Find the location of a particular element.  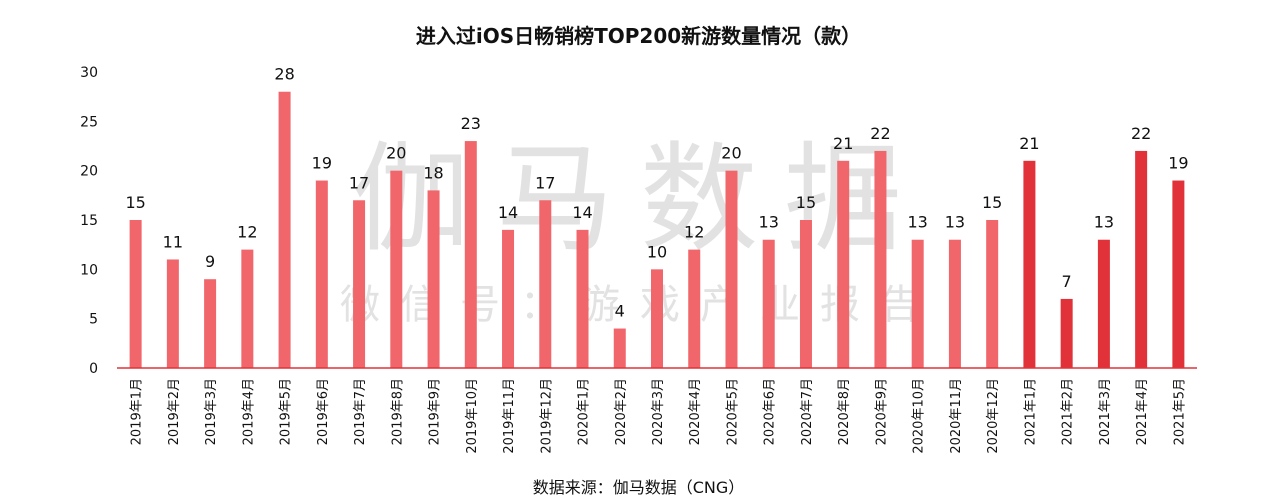

x-tick-label: 2020年3月 is located at coordinates (658, 411).